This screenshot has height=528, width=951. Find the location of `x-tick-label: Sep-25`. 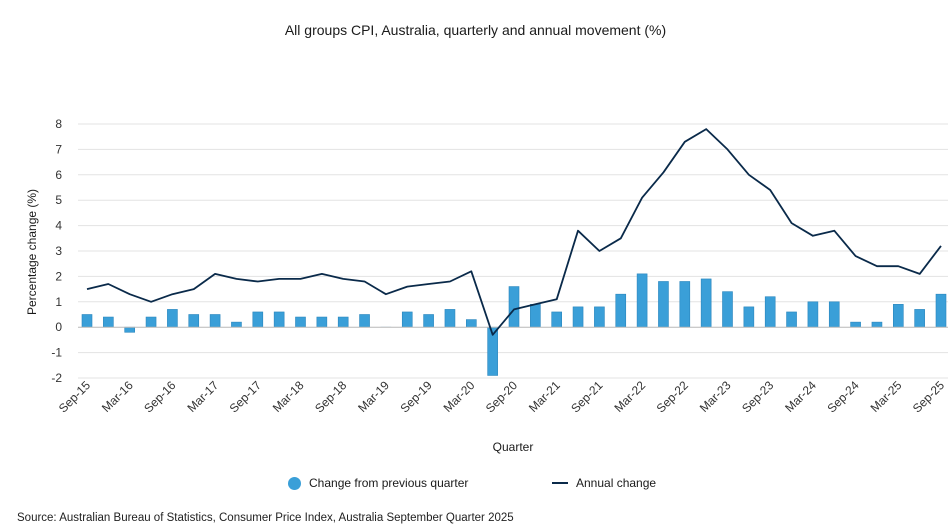

x-tick-label: Sep-25 is located at coordinates (928, 396).